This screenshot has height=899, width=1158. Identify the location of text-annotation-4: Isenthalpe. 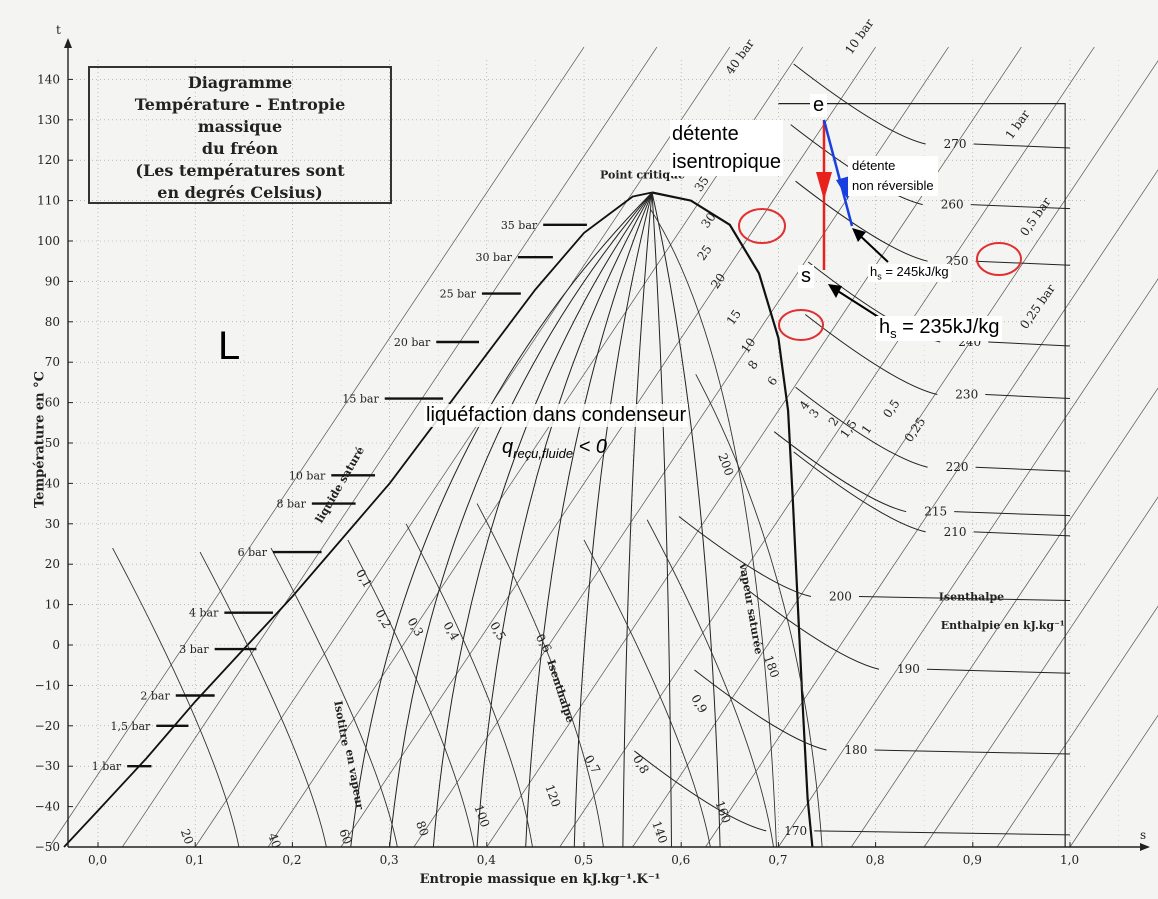
(560, 691).